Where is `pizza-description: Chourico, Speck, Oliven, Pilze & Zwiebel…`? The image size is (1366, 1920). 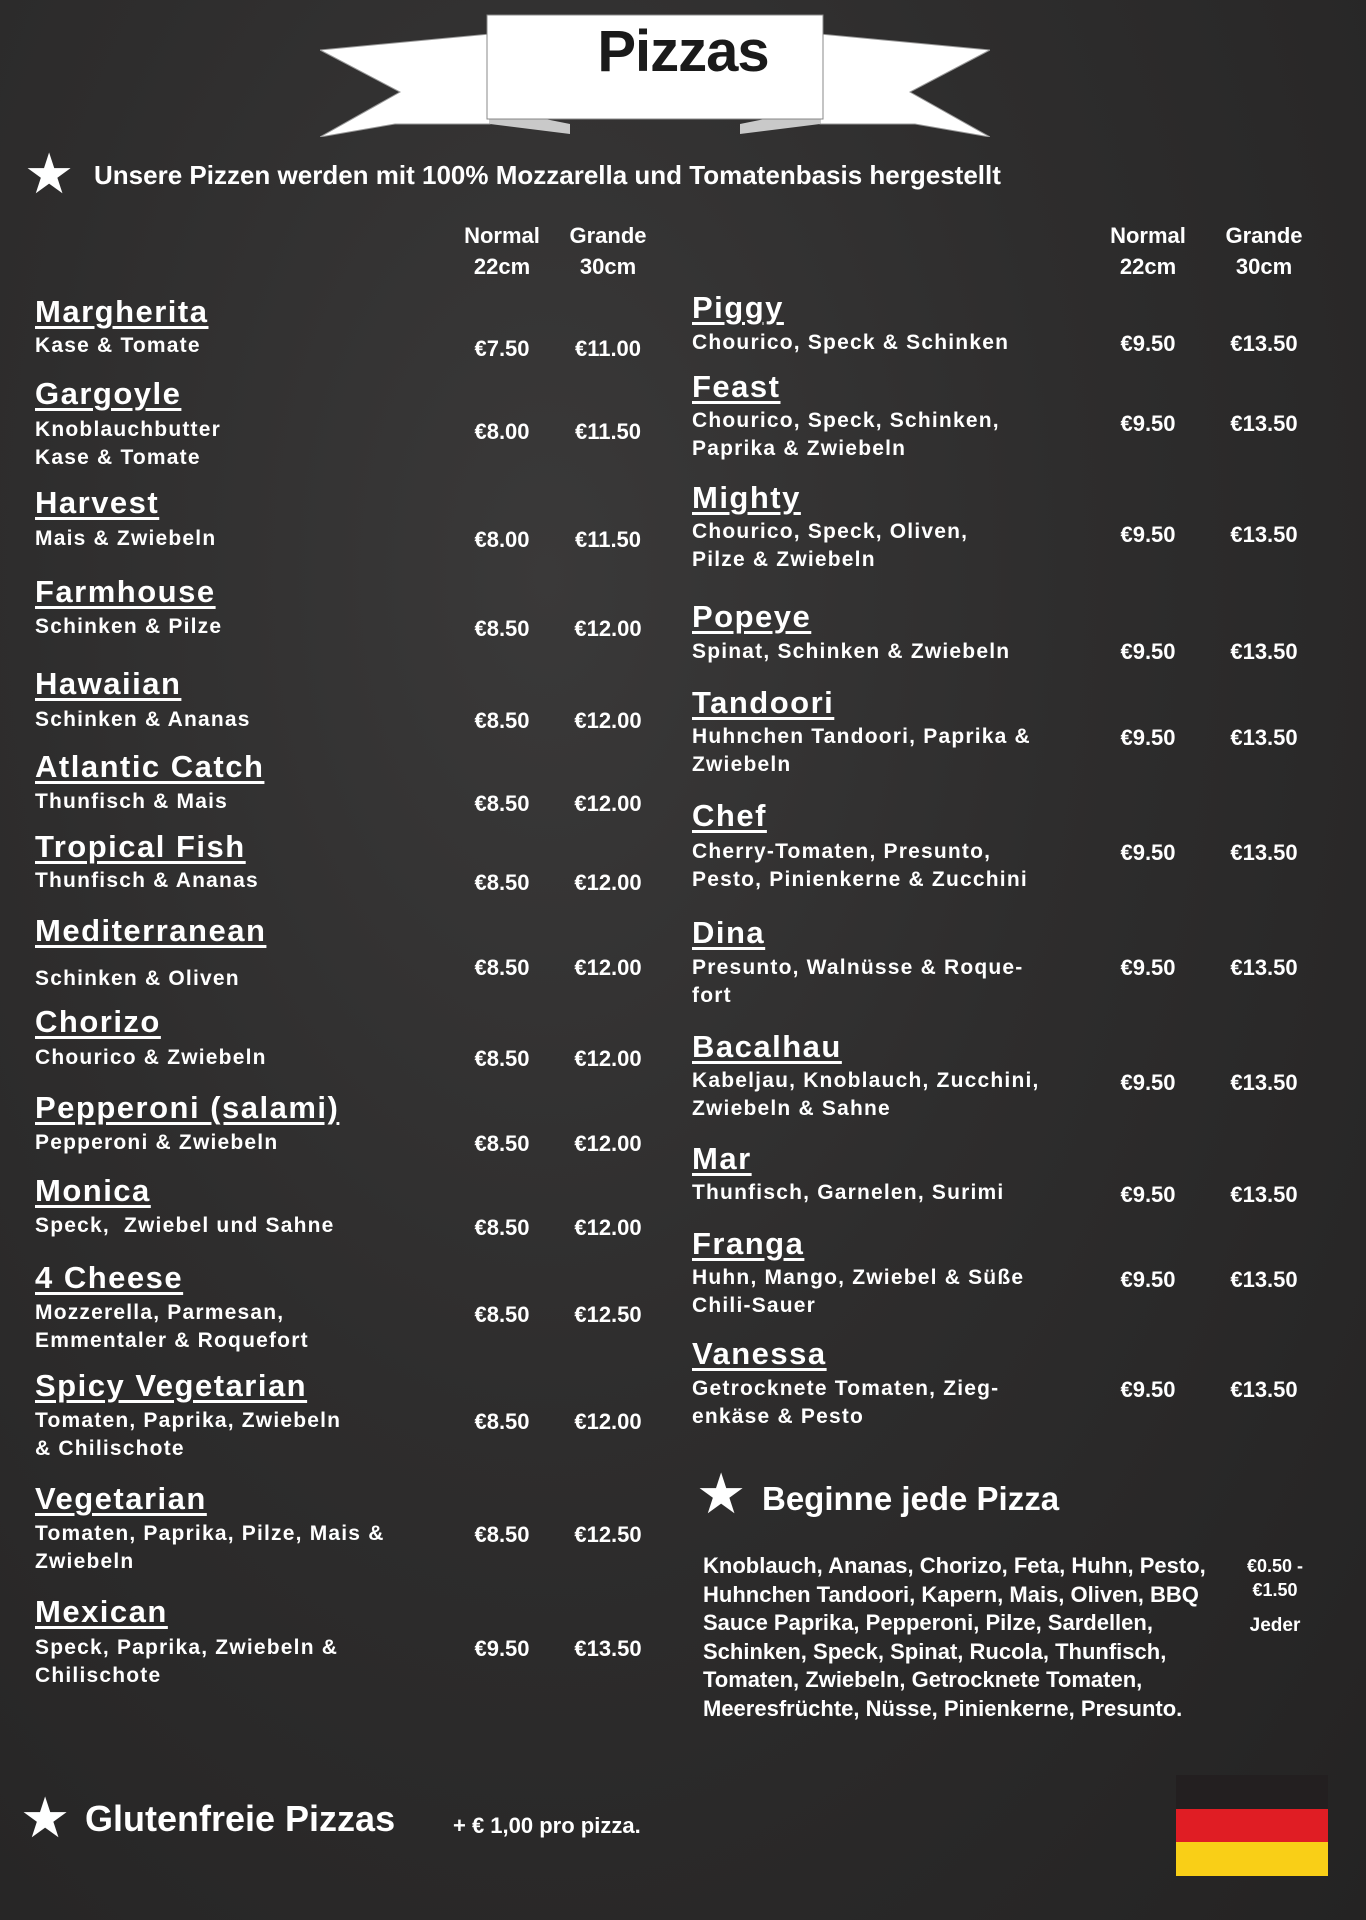
pizza-description: Chourico, Speck, Oliven, Pilze & Zwiebel… is located at coordinates (830, 546).